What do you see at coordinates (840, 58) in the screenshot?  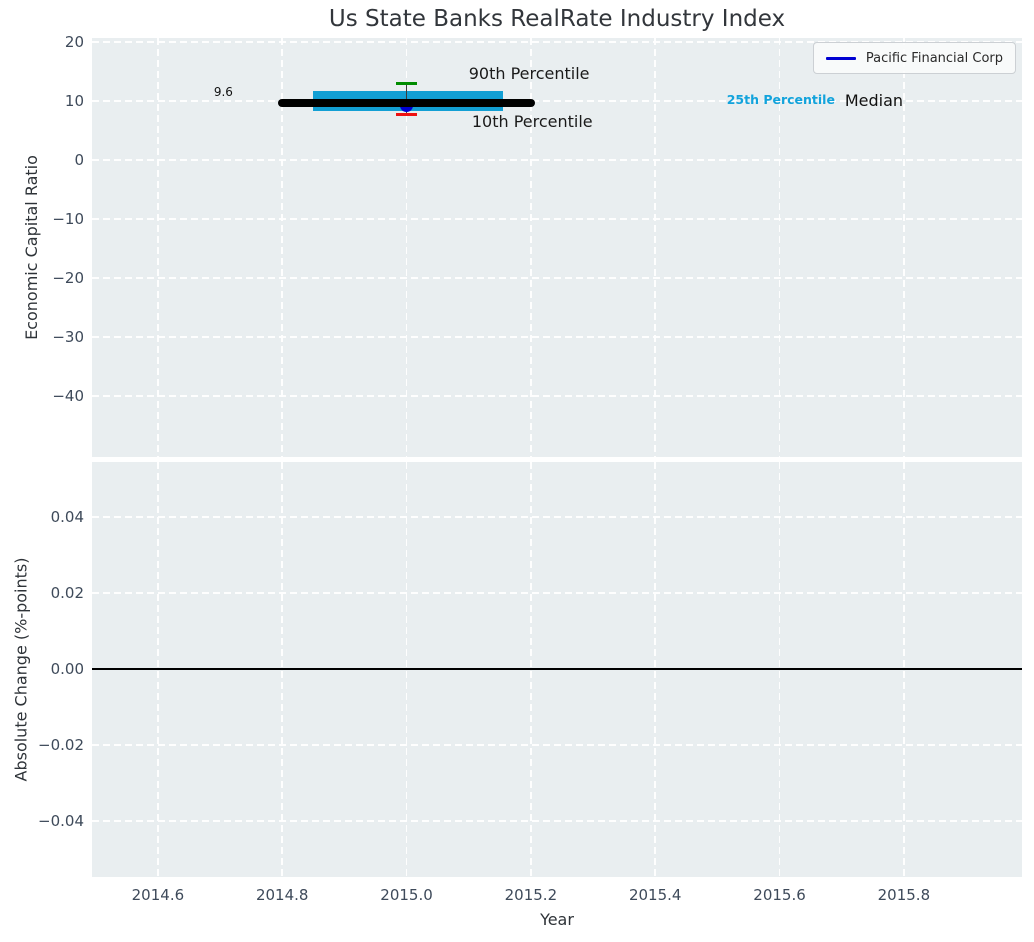 I see `legend-line-sample` at bounding box center [840, 58].